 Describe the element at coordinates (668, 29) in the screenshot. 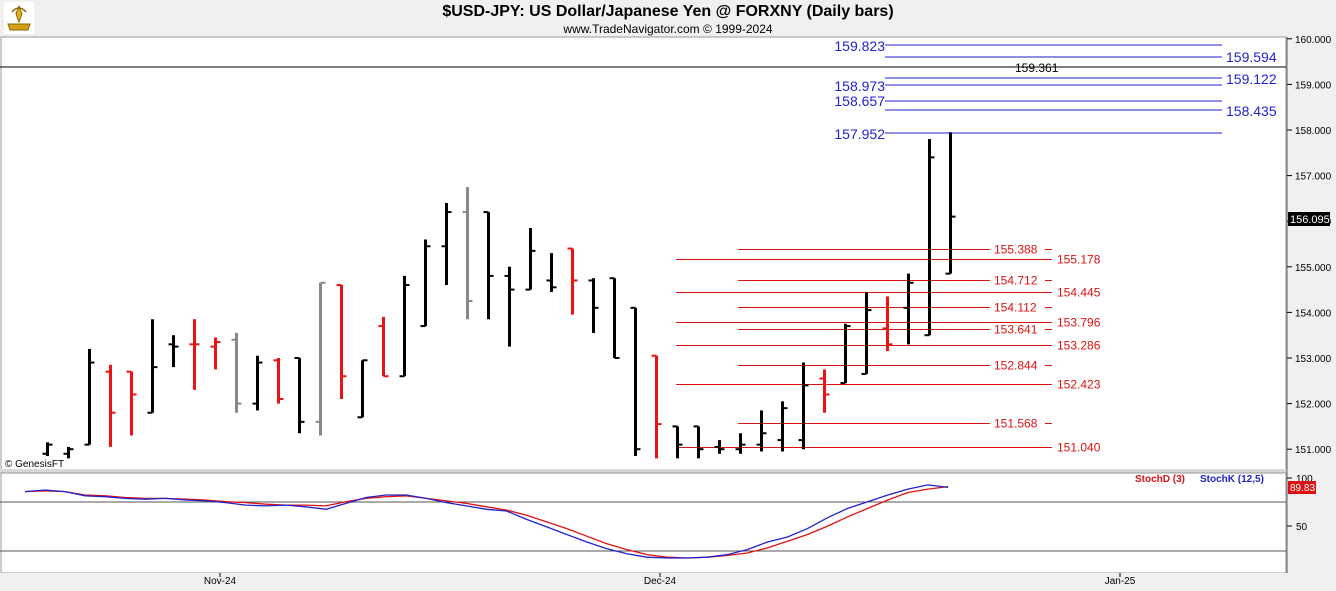

I see `chart-subtitle: www.TradeNavigator.com © 1999-2024` at that location.